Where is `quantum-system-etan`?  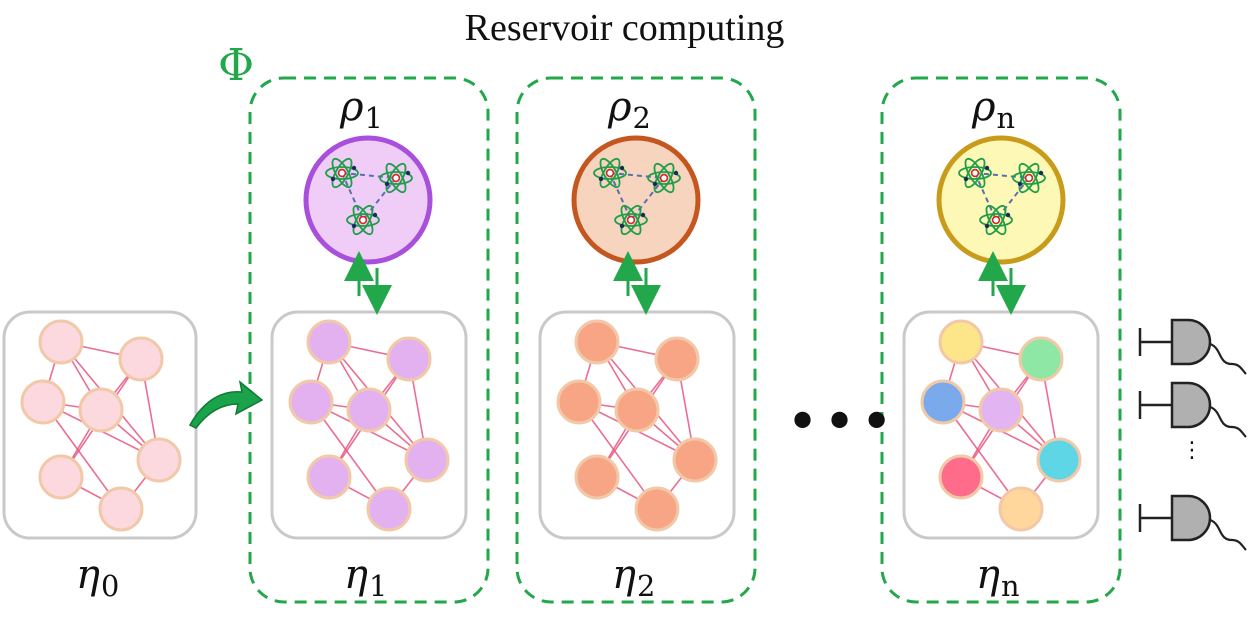 quantum-system-etan is located at coordinates (1001, 200).